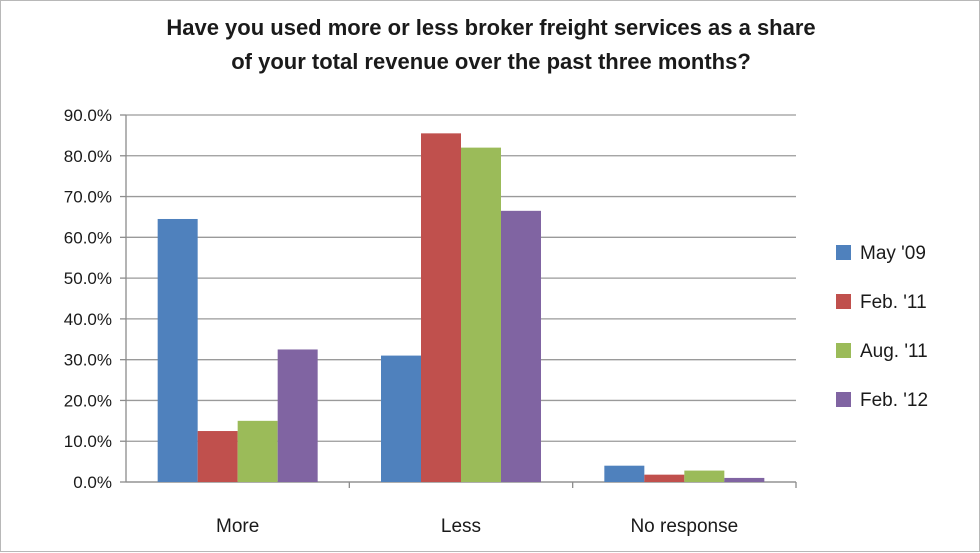 The image size is (980, 553). What do you see at coordinates (88, 360) in the screenshot?
I see `y-tick-label: 30.0%` at bounding box center [88, 360].